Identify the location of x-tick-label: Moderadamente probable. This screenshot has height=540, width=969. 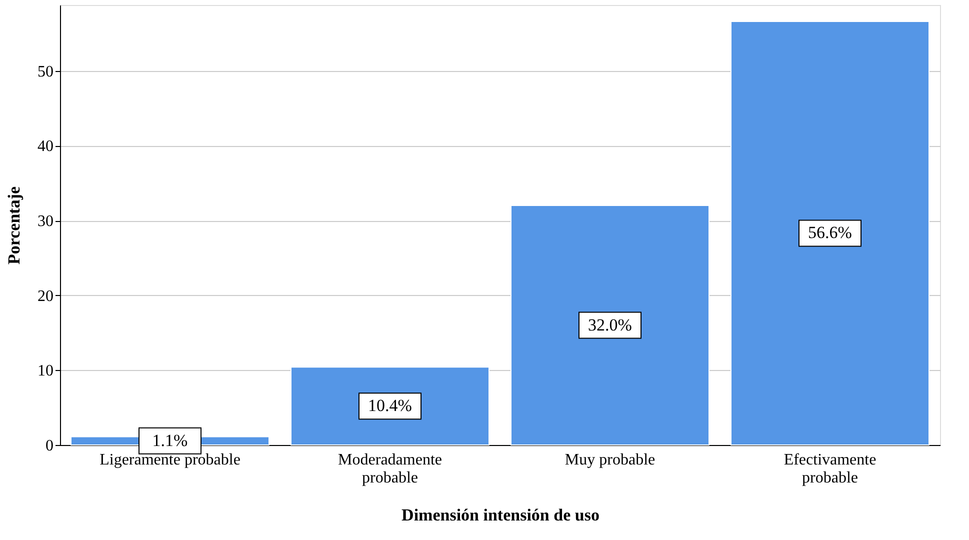
(390, 469).